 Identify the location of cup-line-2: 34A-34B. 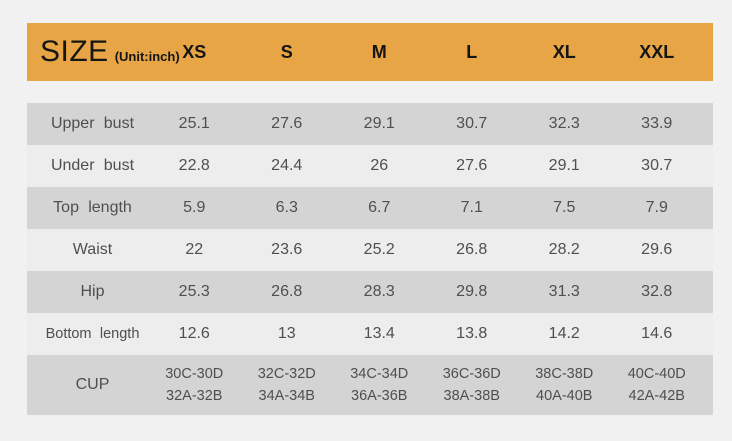
(286, 396).